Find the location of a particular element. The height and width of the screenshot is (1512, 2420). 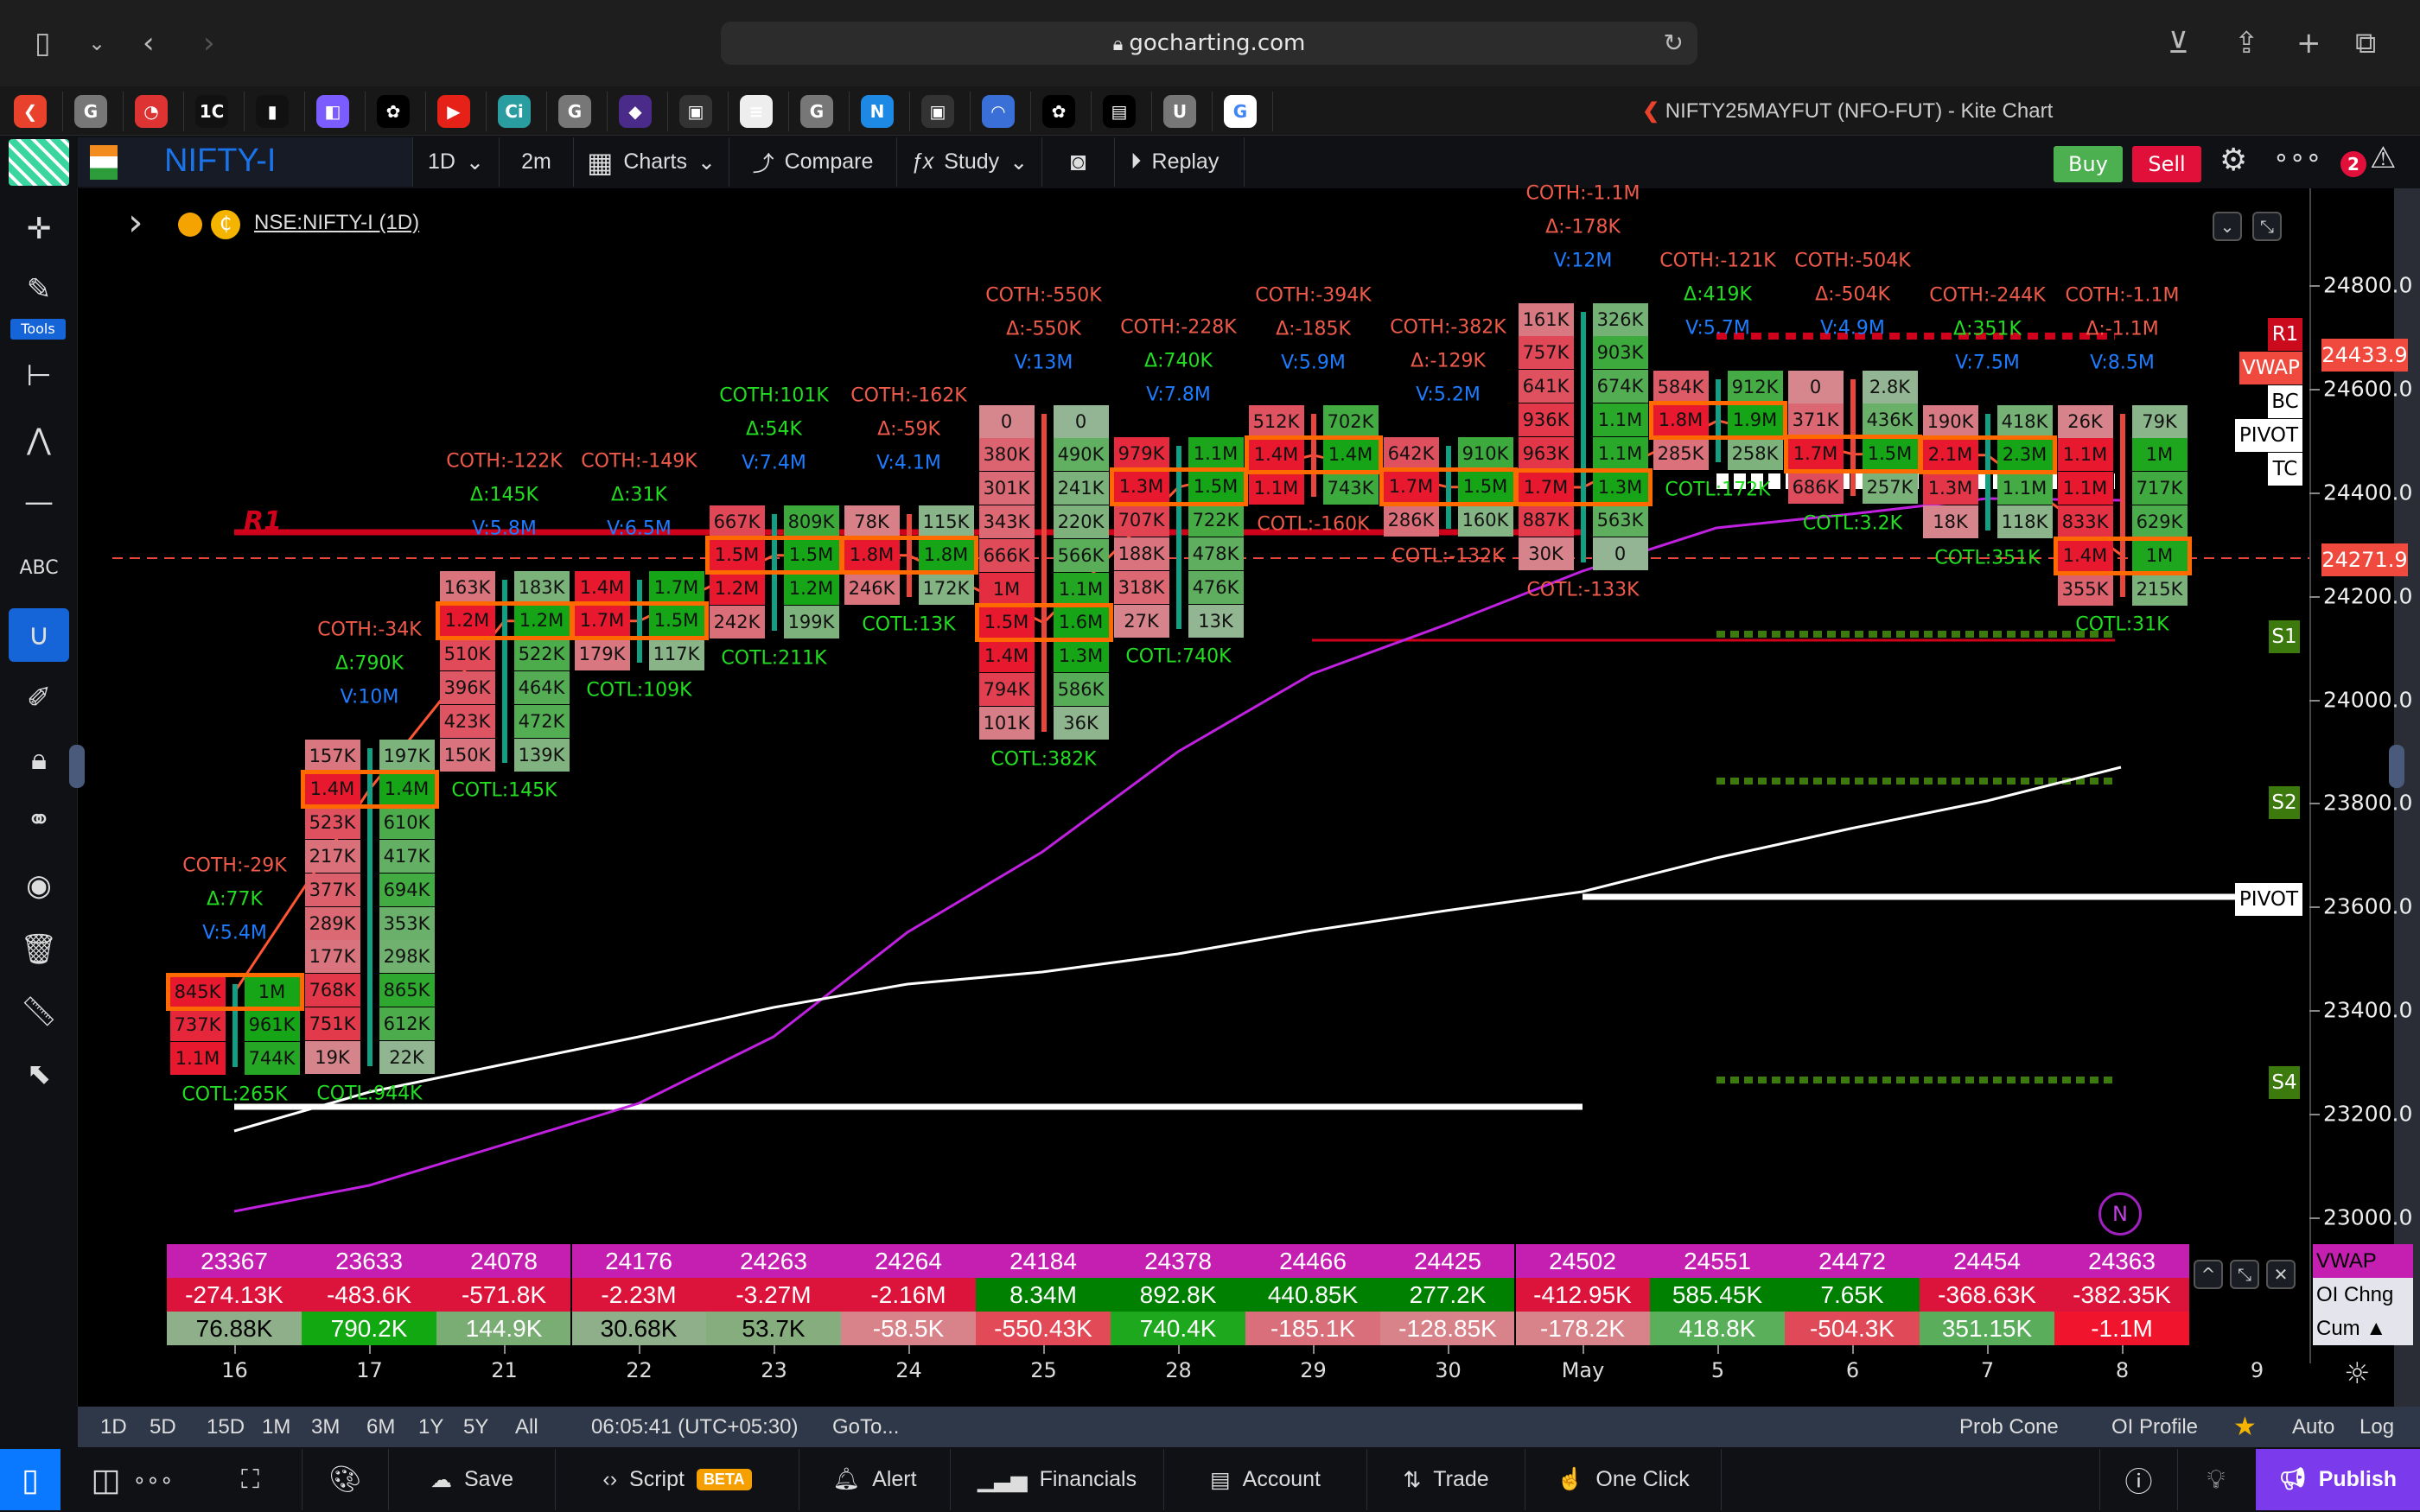

kite-icon: ❮ is located at coordinates (30, 111).